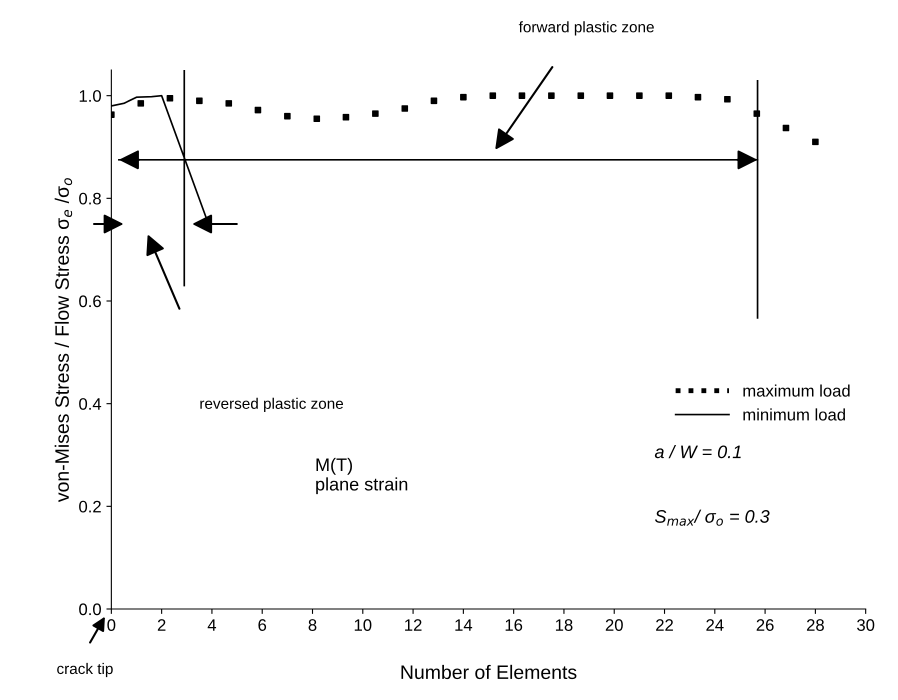 Image resolution: width=898 pixels, height=700 pixels. I want to click on legend-label: minimum load, so click(794, 414).